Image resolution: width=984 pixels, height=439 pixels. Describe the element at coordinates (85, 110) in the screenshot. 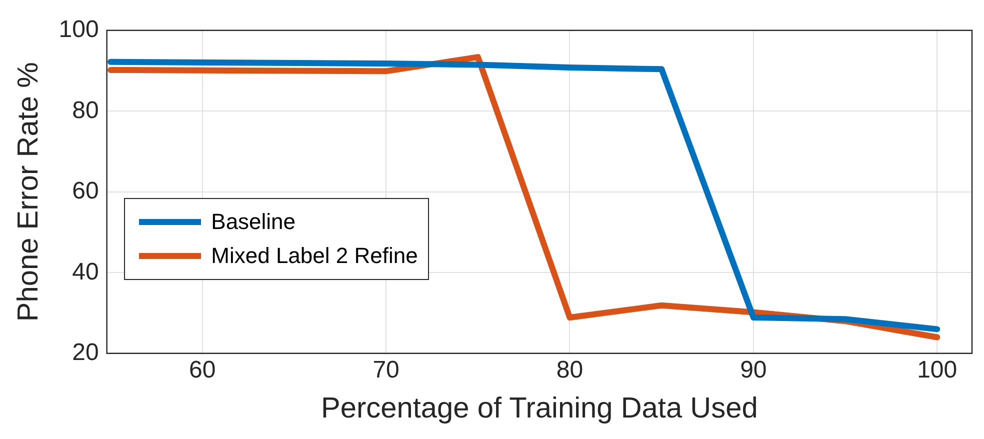

I see `y-tick-label: 80` at that location.